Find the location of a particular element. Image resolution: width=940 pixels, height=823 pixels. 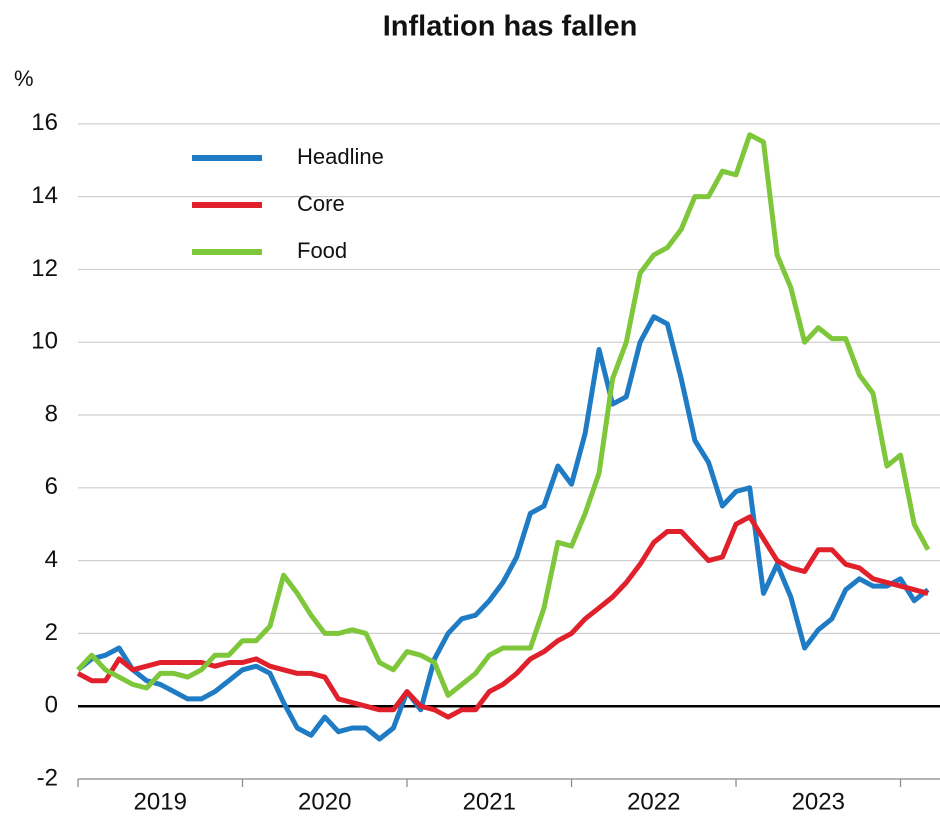

x-tick-label: 2020 is located at coordinates (324, 801).